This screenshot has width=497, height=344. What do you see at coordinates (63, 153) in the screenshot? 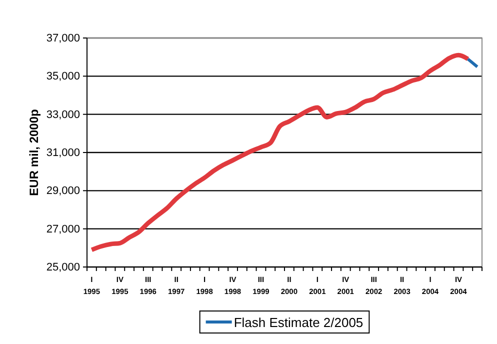
I see `y-tick-label: 31,000` at bounding box center [63, 153].